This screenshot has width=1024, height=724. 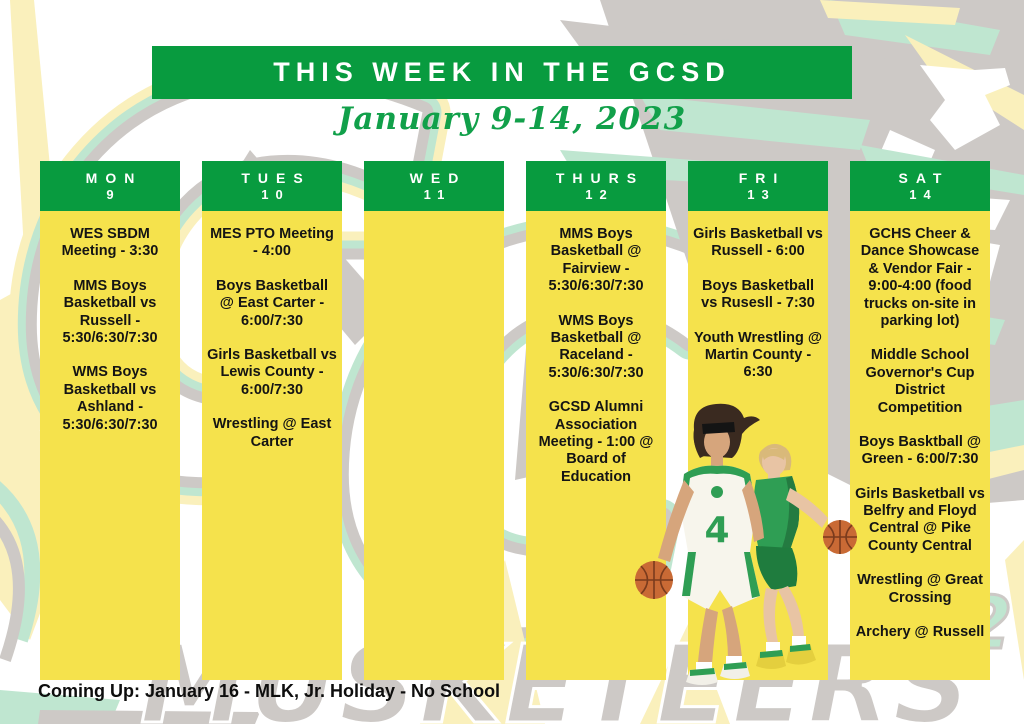 I want to click on basketball-players-photo: 4, so click(x=746, y=544).